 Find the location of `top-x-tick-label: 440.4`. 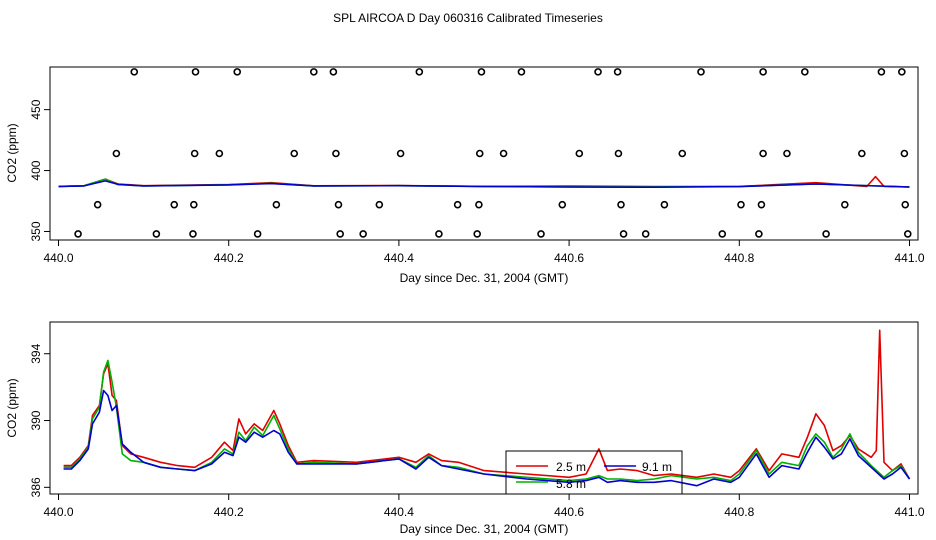

top-x-tick-label: 440.4 is located at coordinates (399, 258).